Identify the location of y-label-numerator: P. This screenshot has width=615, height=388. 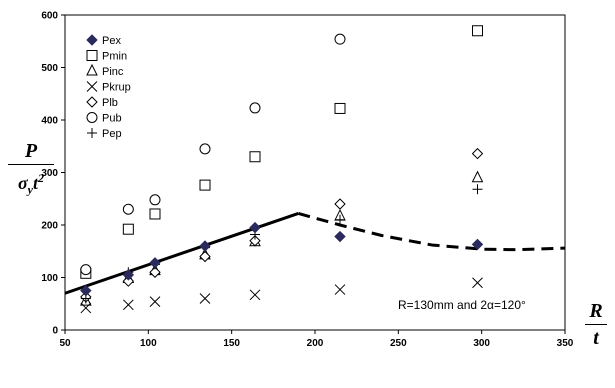
(31, 151).